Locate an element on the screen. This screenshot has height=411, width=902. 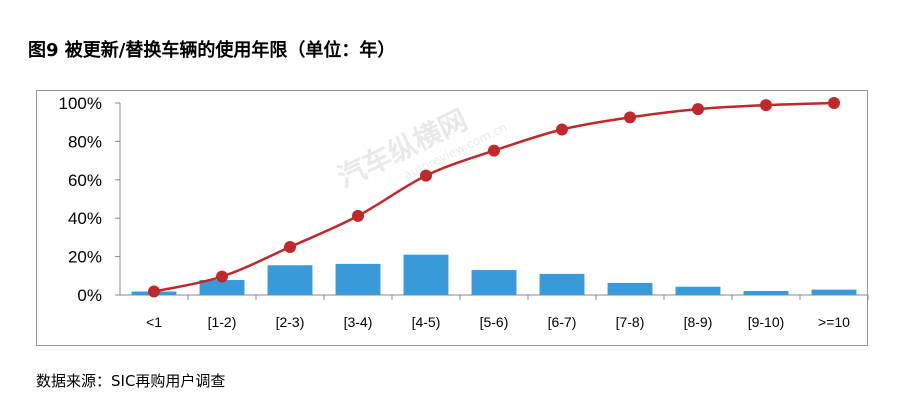
y-tick-label: 100% is located at coordinates (80, 103).